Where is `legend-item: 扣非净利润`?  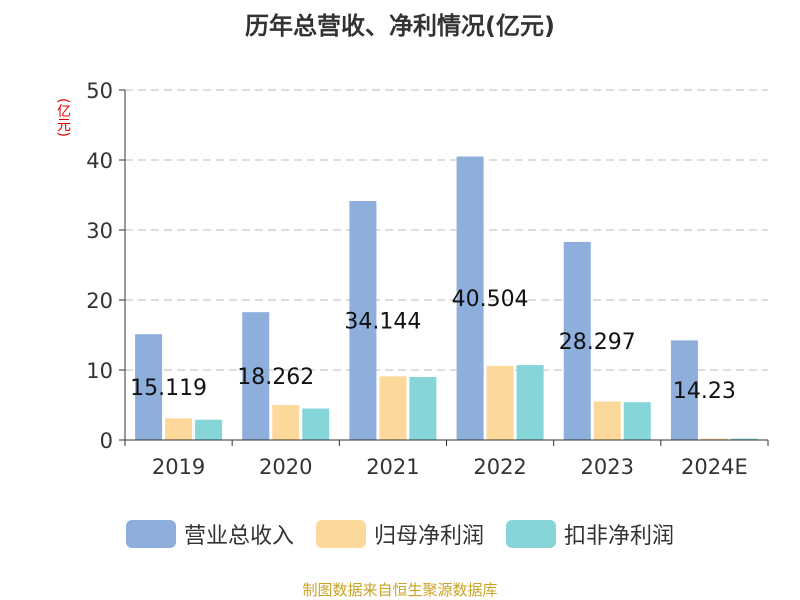 legend-item: 扣非净利润 is located at coordinates (590, 534).